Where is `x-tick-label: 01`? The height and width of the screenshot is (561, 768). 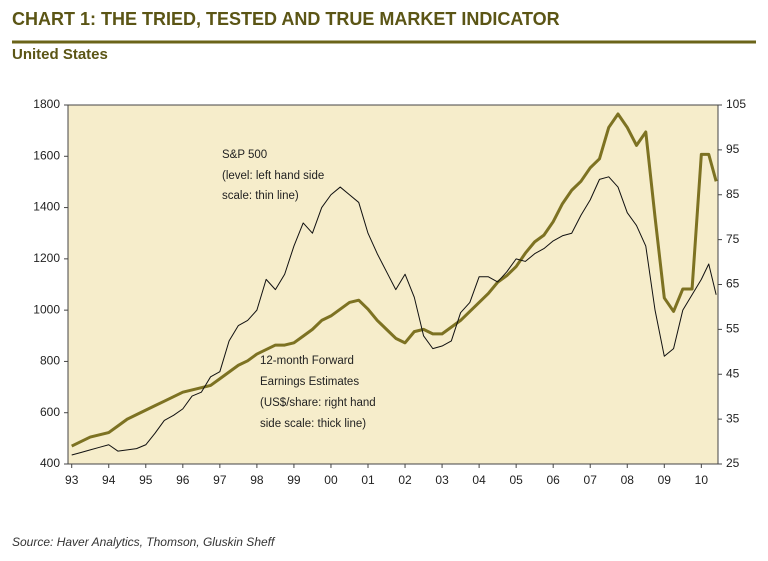
x-tick-label: 01 is located at coordinates (368, 480).